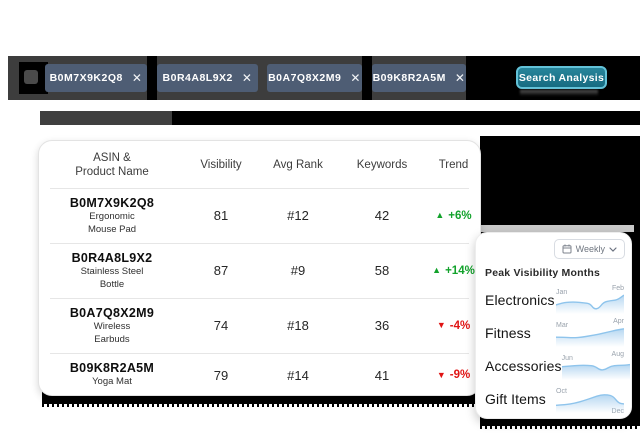 The width and height of the screenshot is (640, 440). Describe the element at coordinates (562, 292) in the screenshot. I see `spark-start-month: Jan` at that location.